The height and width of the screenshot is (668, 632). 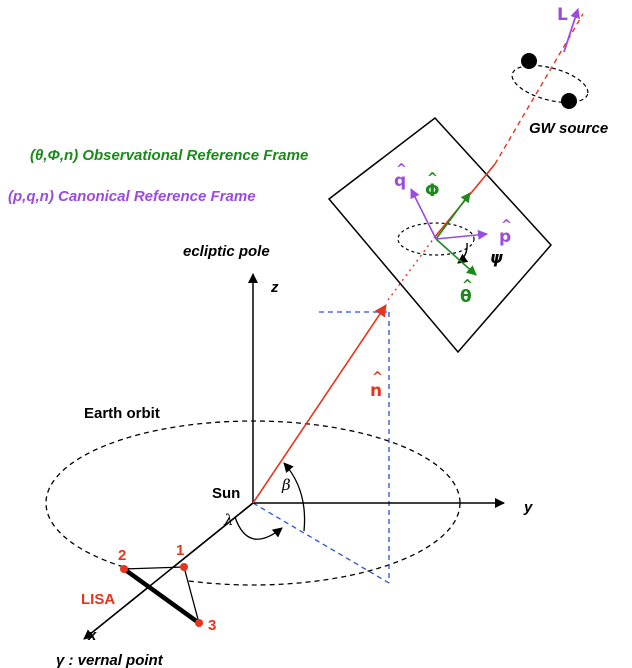 I want to click on ecliptic-pole-label: ecliptic pole, so click(x=226, y=251).